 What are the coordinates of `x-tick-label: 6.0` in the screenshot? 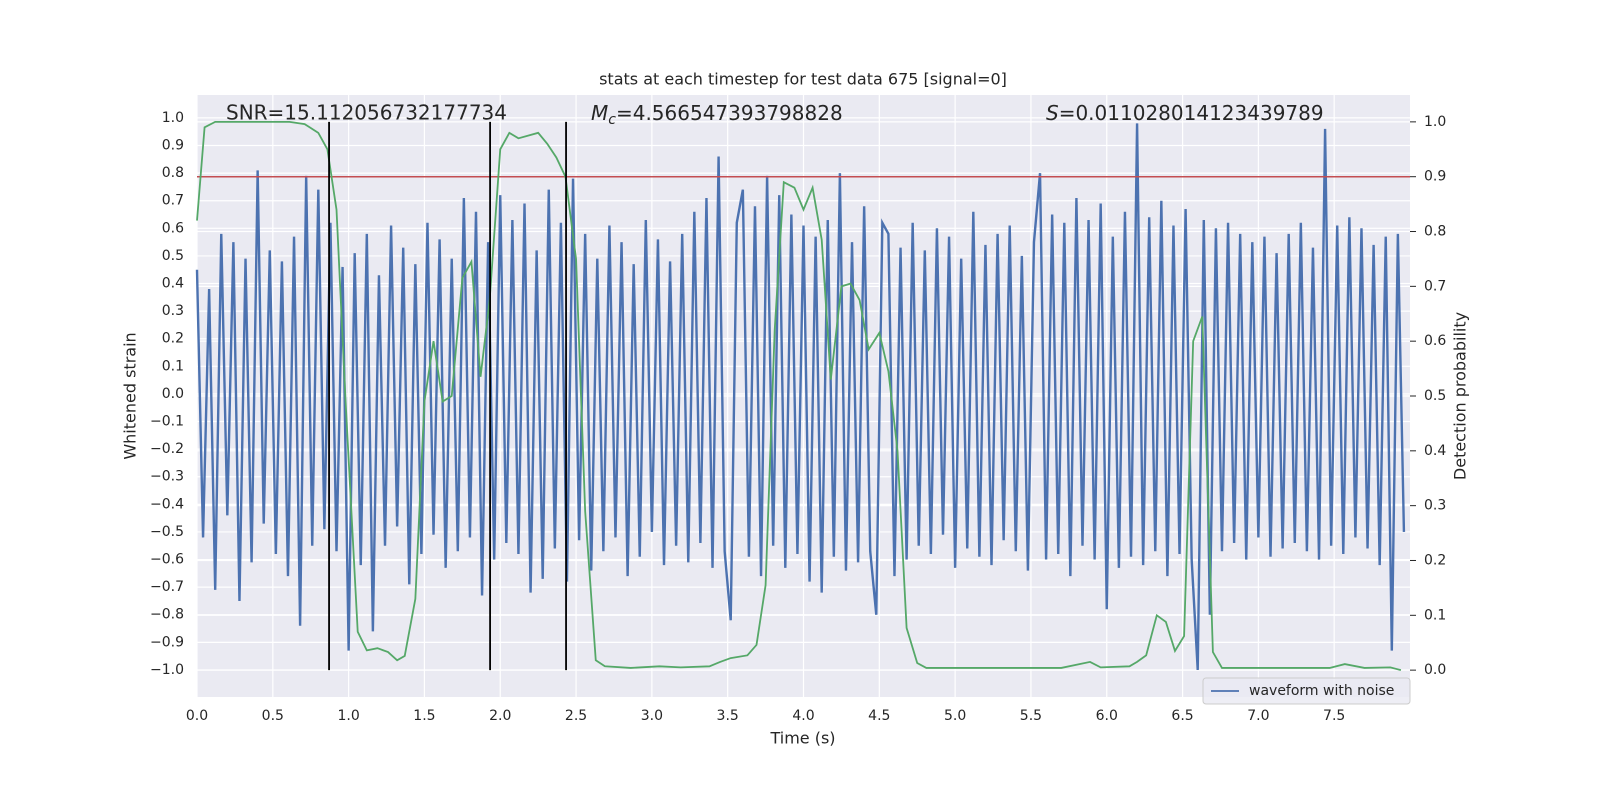 It's located at (1107, 716).